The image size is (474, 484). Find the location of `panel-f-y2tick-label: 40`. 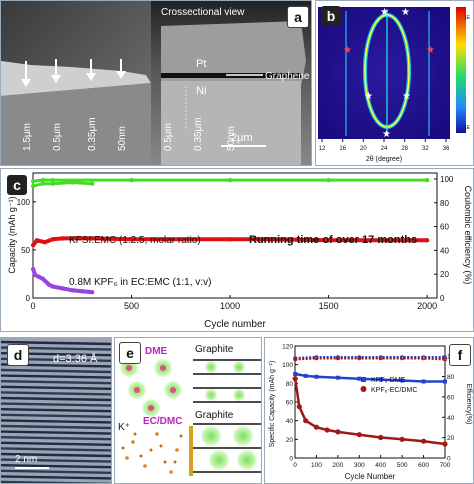

panel-f-y2tick-label: 40 is located at coordinates (451, 418).